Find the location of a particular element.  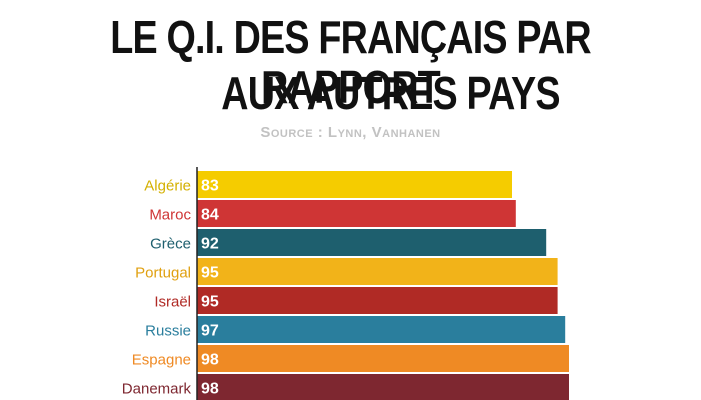

chart-source: Source : Lynn, Vanhanen is located at coordinates (350, 132).